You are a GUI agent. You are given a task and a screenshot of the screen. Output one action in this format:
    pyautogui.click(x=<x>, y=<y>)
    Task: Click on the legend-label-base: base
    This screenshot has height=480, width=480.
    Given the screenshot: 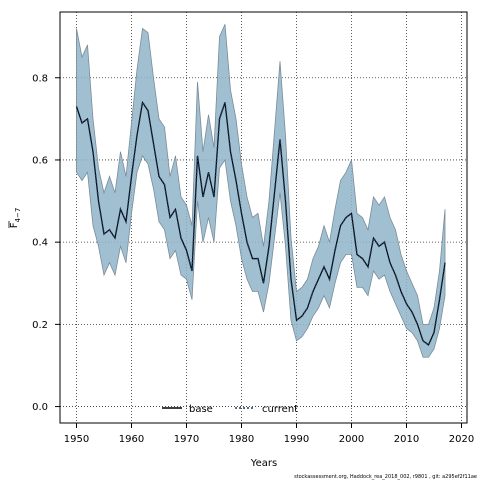 What is the action you would take?
    pyautogui.click(x=201, y=409)
    